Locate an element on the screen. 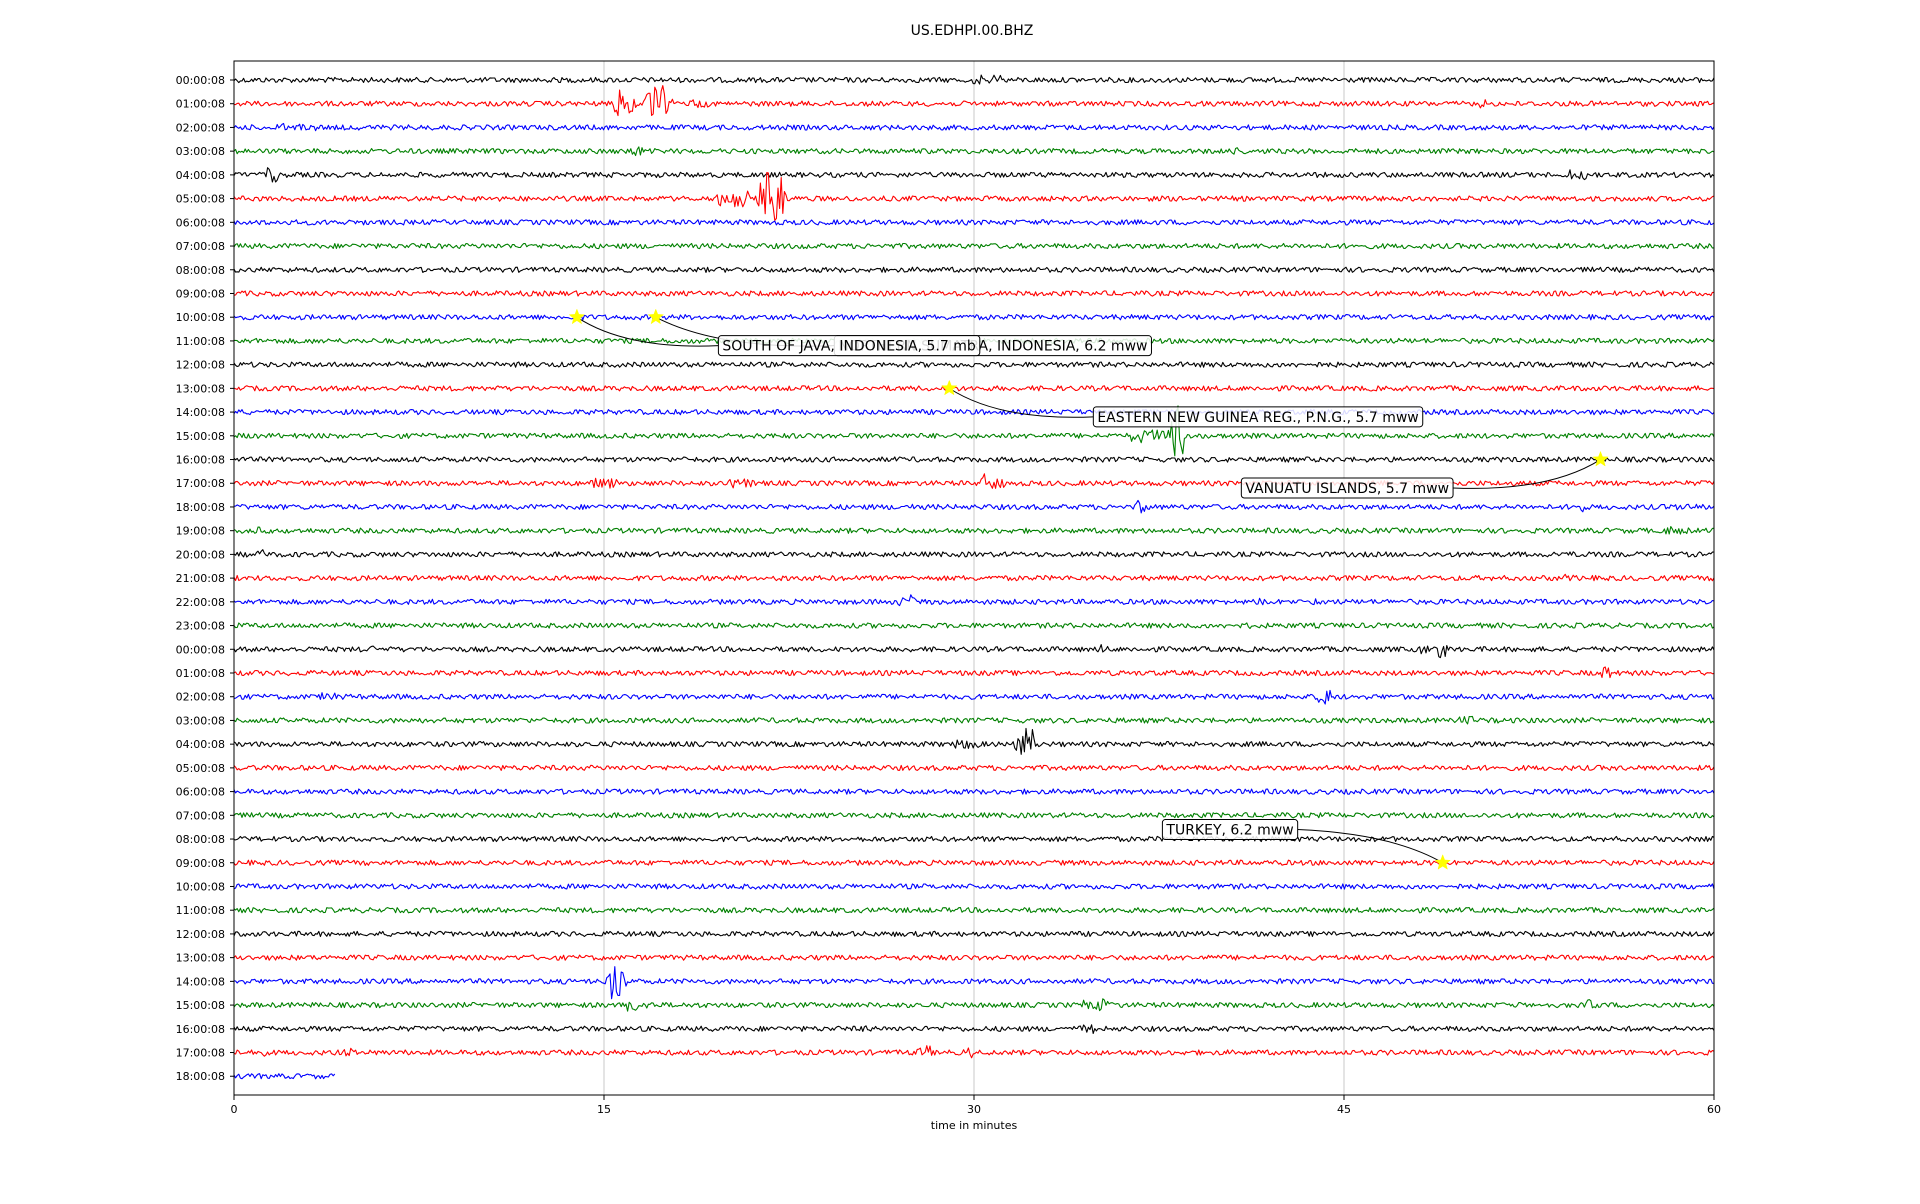  x-tick-label: 15 is located at coordinates (604, 1109).